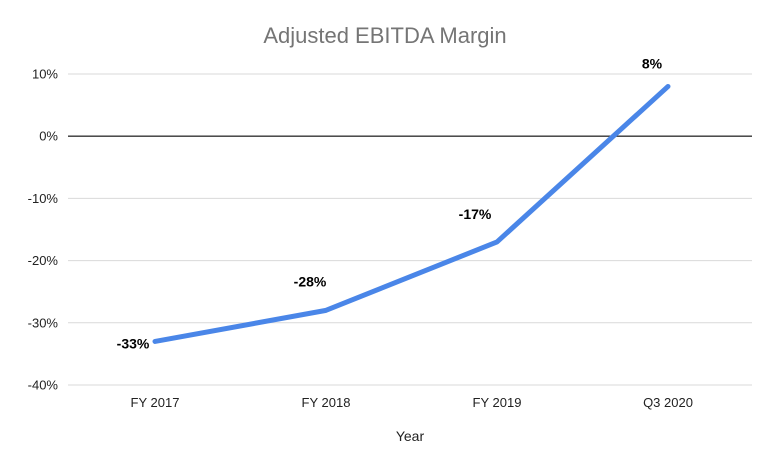 The width and height of the screenshot is (761, 460). I want to click on x-axis-tick-labels: FY 2017 FY 2018 FY 2019 Q3 2020, so click(412, 402).